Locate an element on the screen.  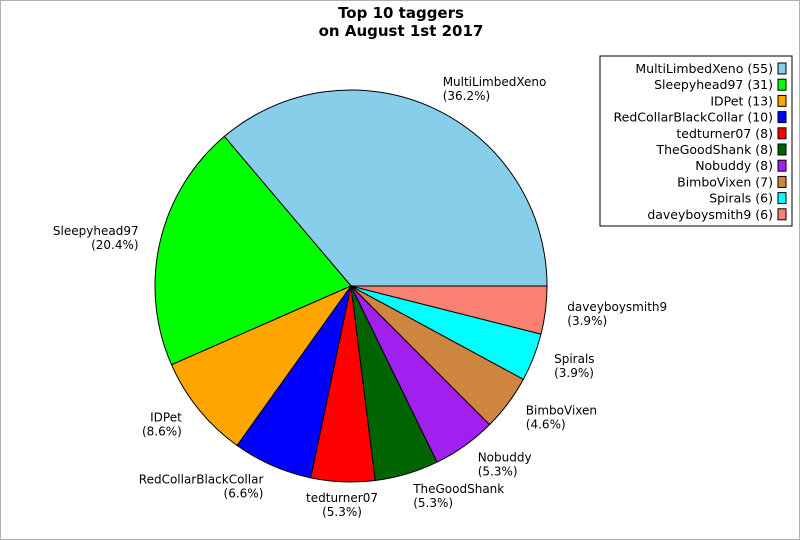
slice-label-bimbovixen: BimboVixen (4.6%) is located at coordinates (561, 417).